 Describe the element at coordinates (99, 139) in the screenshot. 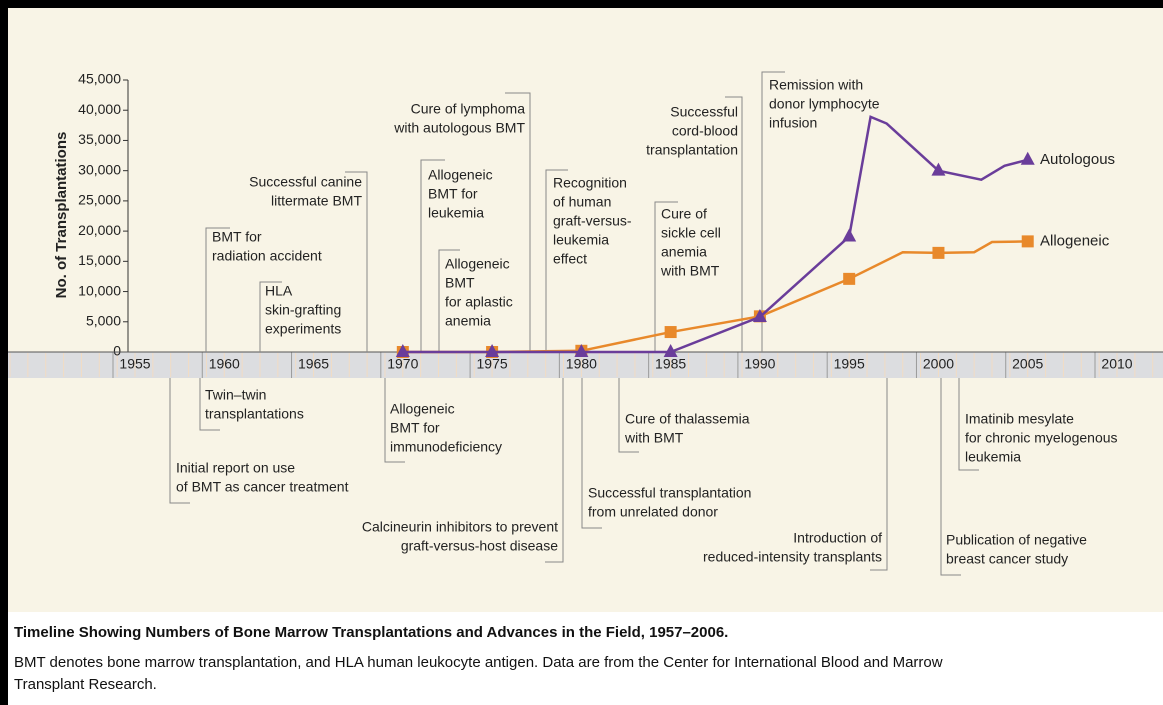

I see `y-tick-label: 35,000` at that location.